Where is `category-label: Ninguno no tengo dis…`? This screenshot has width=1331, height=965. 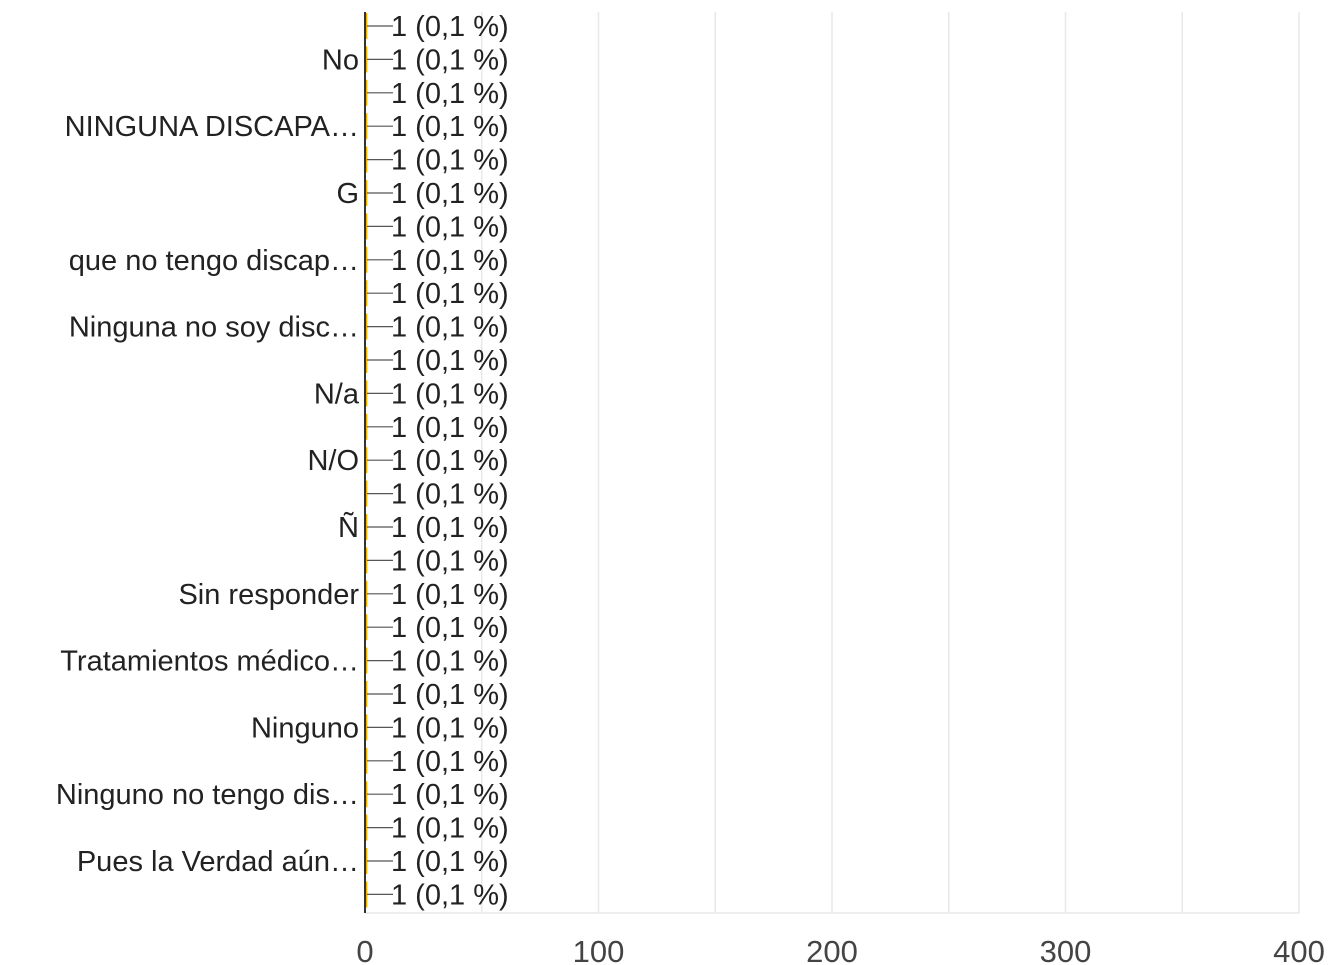
category-label: Ninguno no tengo dis… is located at coordinates (207, 795).